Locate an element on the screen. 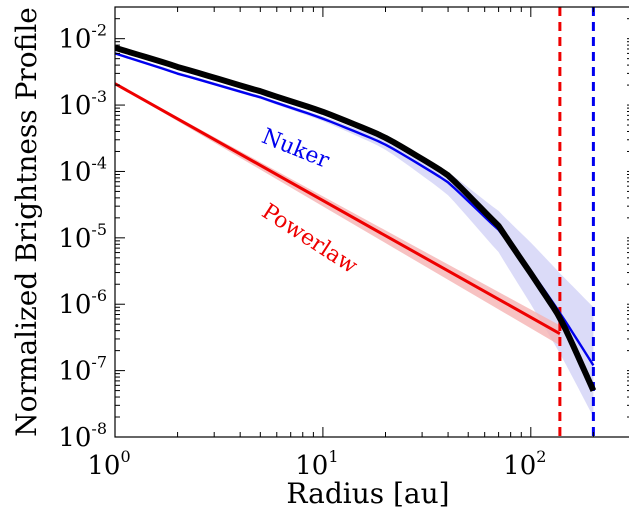 The width and height of the screenshot is (629, 508). x-tick-label-2: 10² is located at coordinates (524, 464).